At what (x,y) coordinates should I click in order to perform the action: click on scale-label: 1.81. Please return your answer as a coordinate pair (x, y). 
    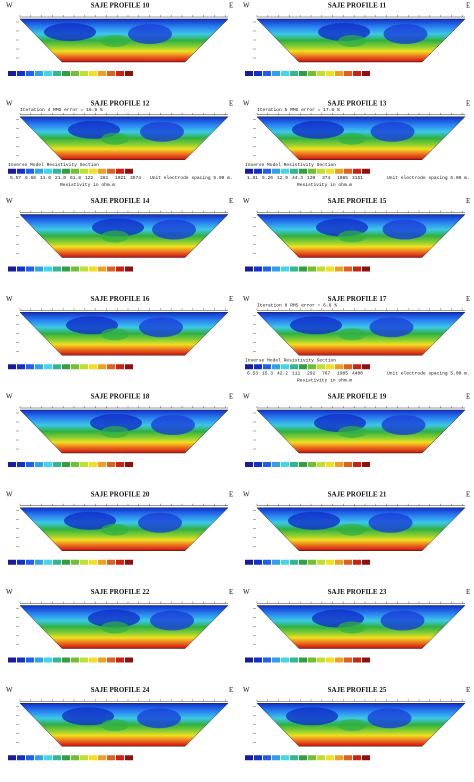
    Looking at the image, I should click on (252, 178).